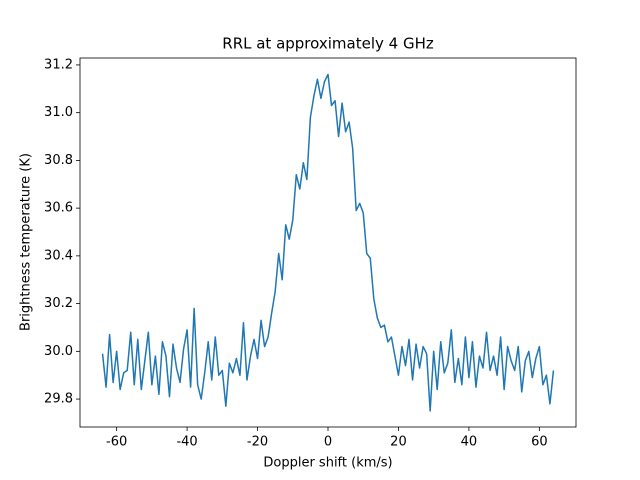 The width and height of the screenshot is (640, 480). I want to click on y-axis-label: Brightness temperature (K), so click(26, 242).